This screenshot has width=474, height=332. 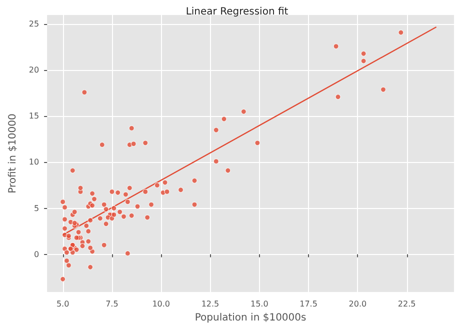 I want to click on x-tick-label: 20.0, so click(x=357, y=304).